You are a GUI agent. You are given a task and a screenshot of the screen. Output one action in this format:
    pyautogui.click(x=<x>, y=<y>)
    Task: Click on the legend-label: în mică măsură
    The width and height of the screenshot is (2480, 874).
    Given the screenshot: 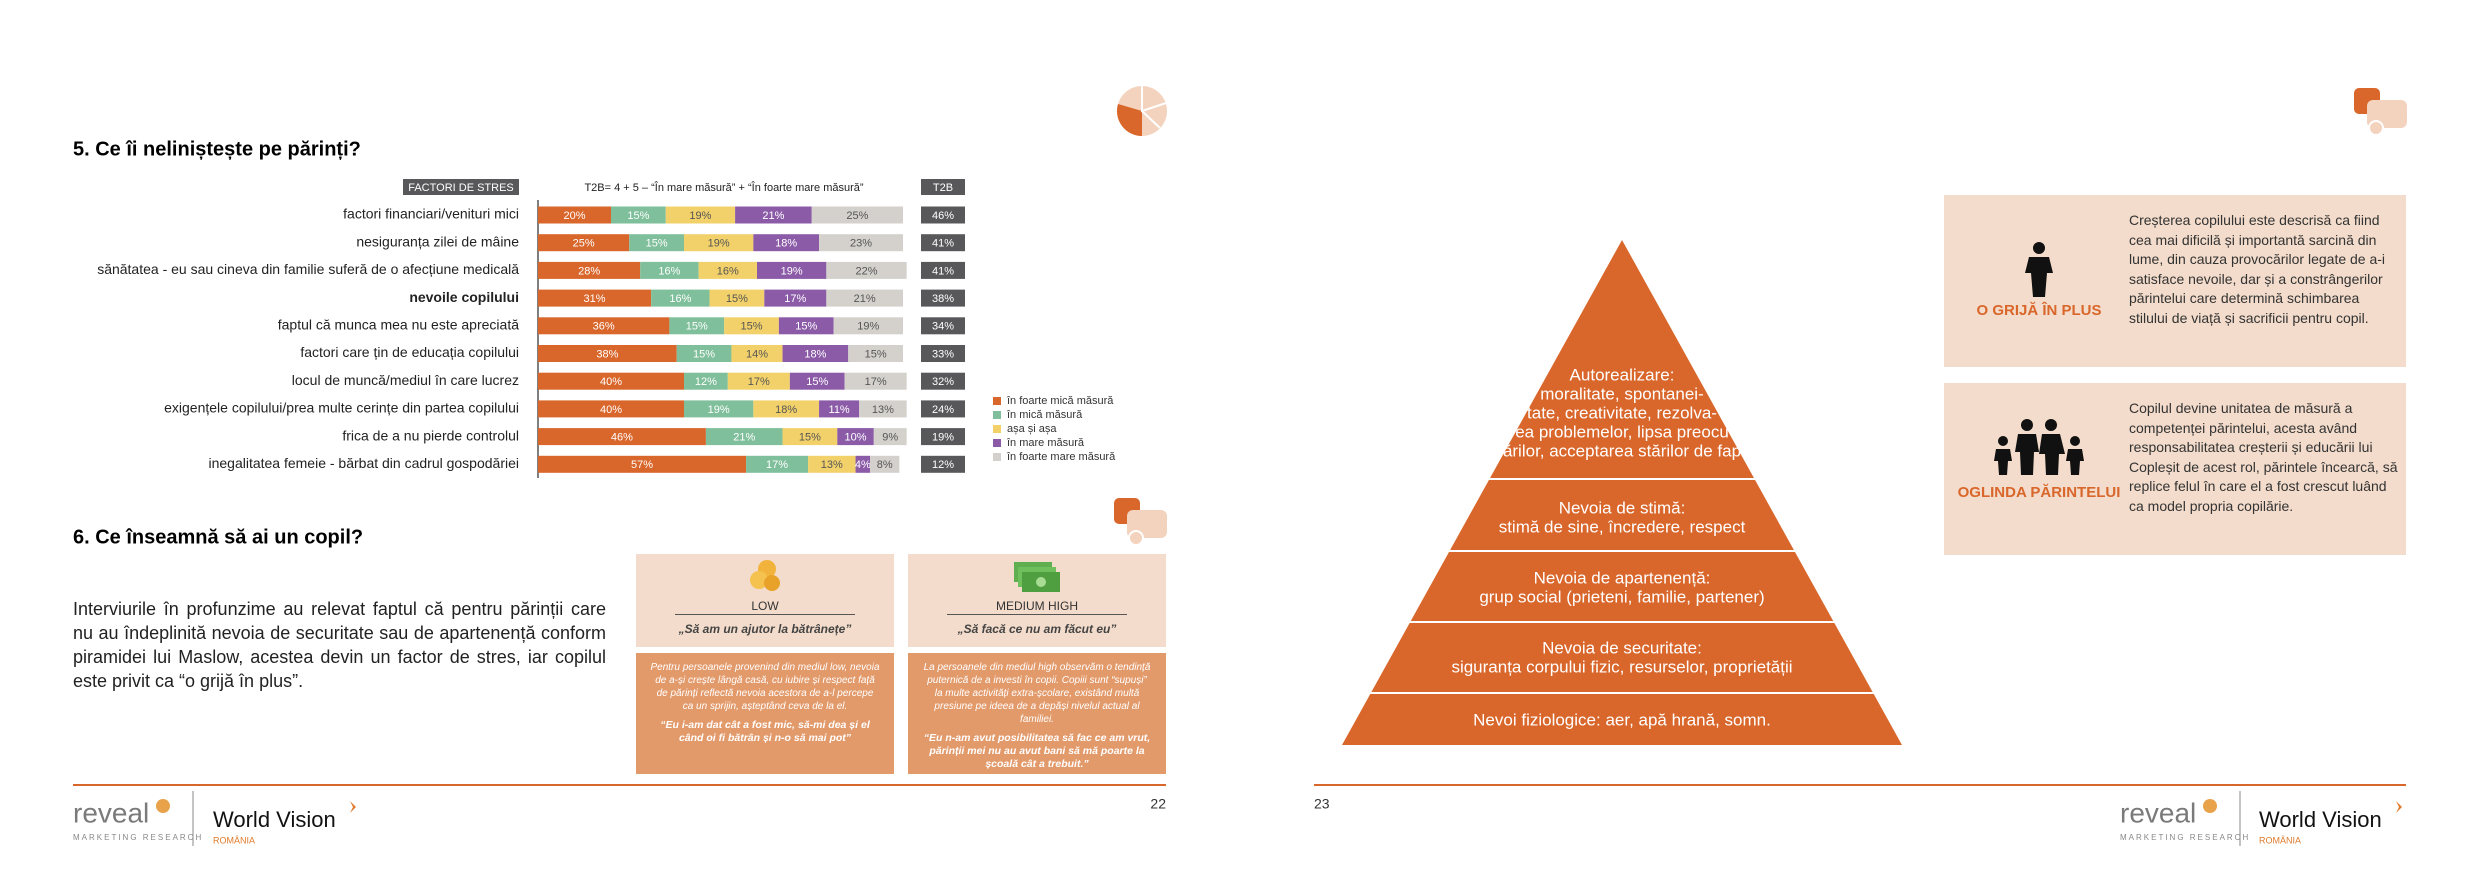 What is the action you would take?
    pyautogui.click(x=1044, y=415)
    